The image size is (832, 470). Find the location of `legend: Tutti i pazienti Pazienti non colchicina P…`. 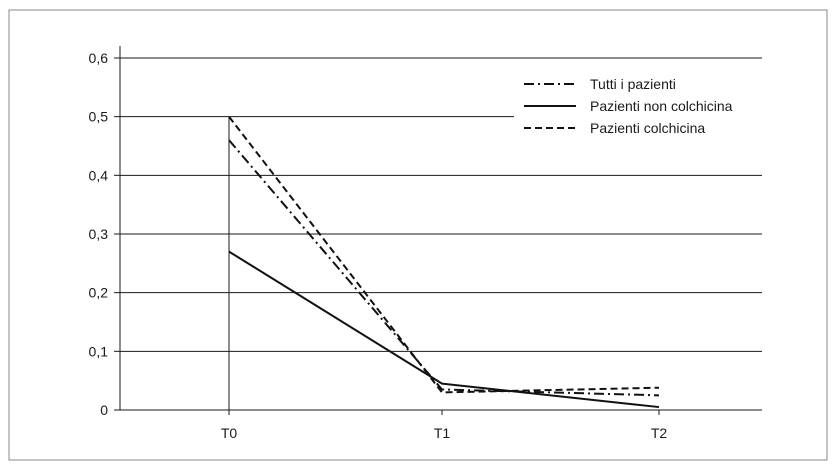

legend: Tutti i pazienti Pazienti non colchicina P… is located at coordinates (639, 111).